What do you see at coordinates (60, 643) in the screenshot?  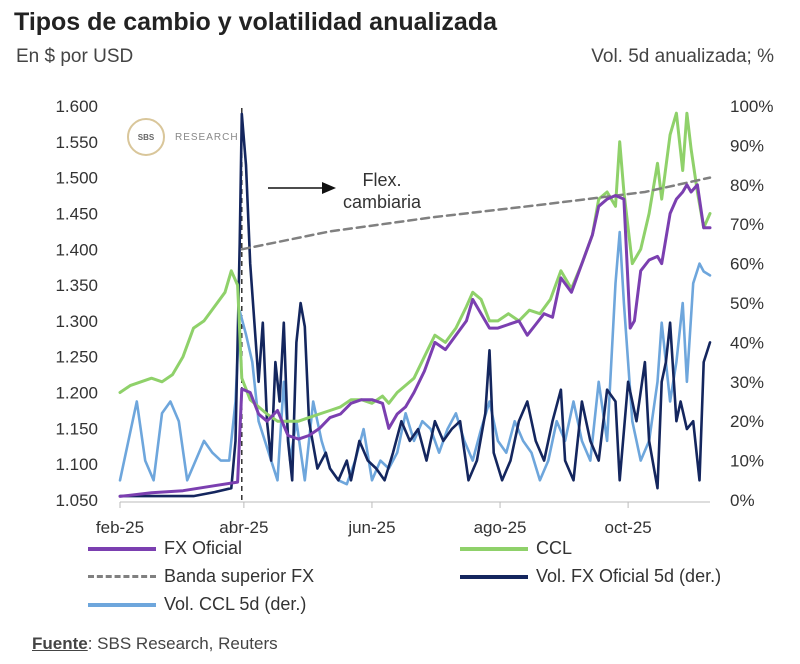 I see `source-label: Fuente` at bounding box center [60, 643].